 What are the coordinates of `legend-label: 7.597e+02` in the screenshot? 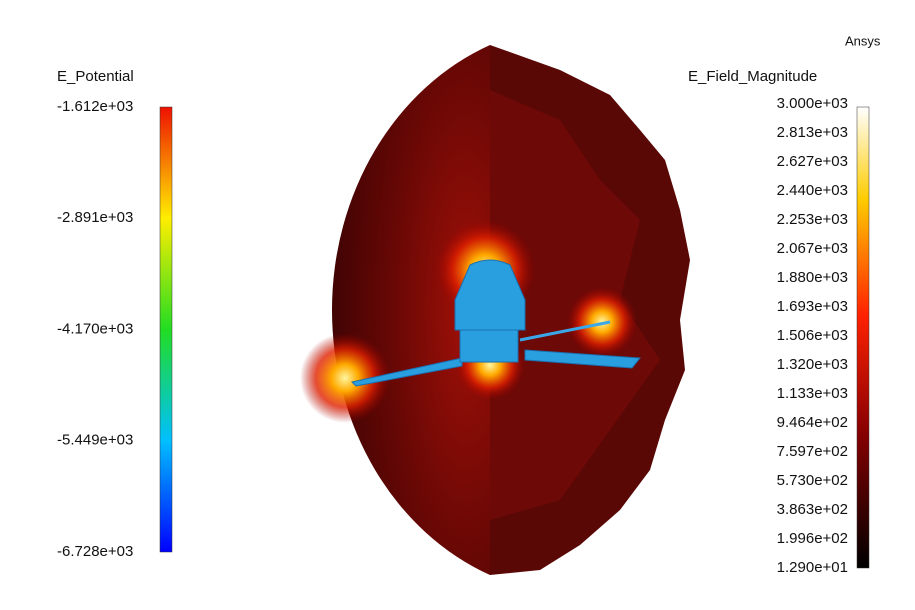 It's located at (812, 451).